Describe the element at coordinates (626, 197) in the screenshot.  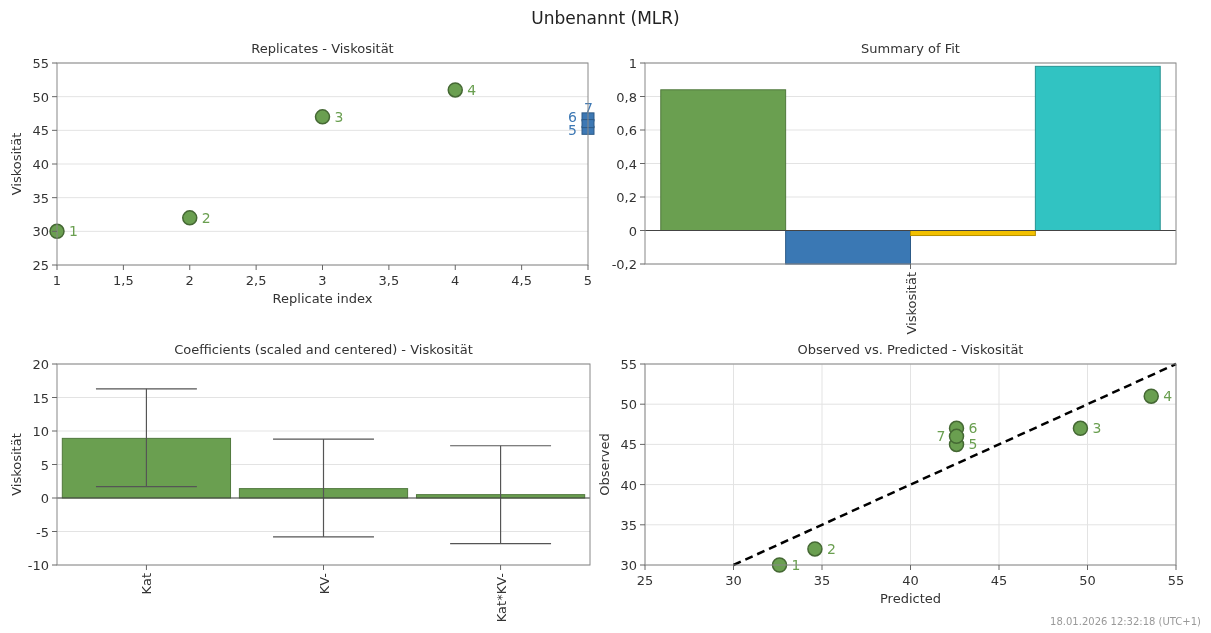
I see `y-tick-label: 0,2` at that location.